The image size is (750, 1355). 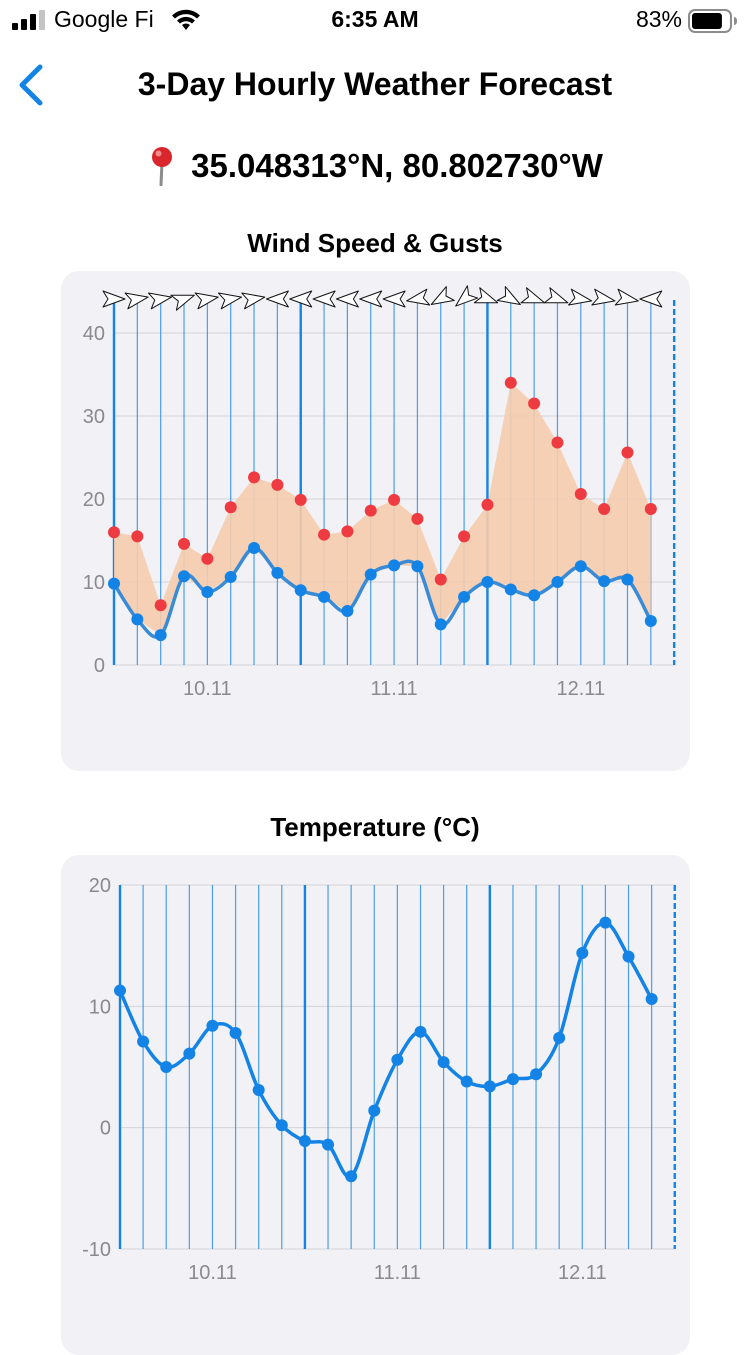 I want to click on location-coordinates: 35.048313°N, 80.802730°W, so click(x=397, y=165).